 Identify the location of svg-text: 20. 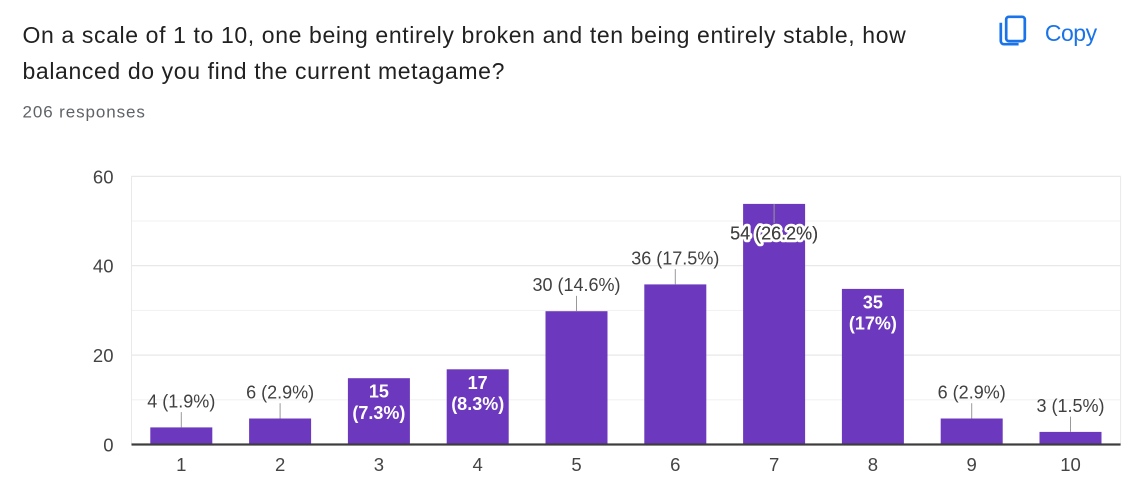
(103, 355).